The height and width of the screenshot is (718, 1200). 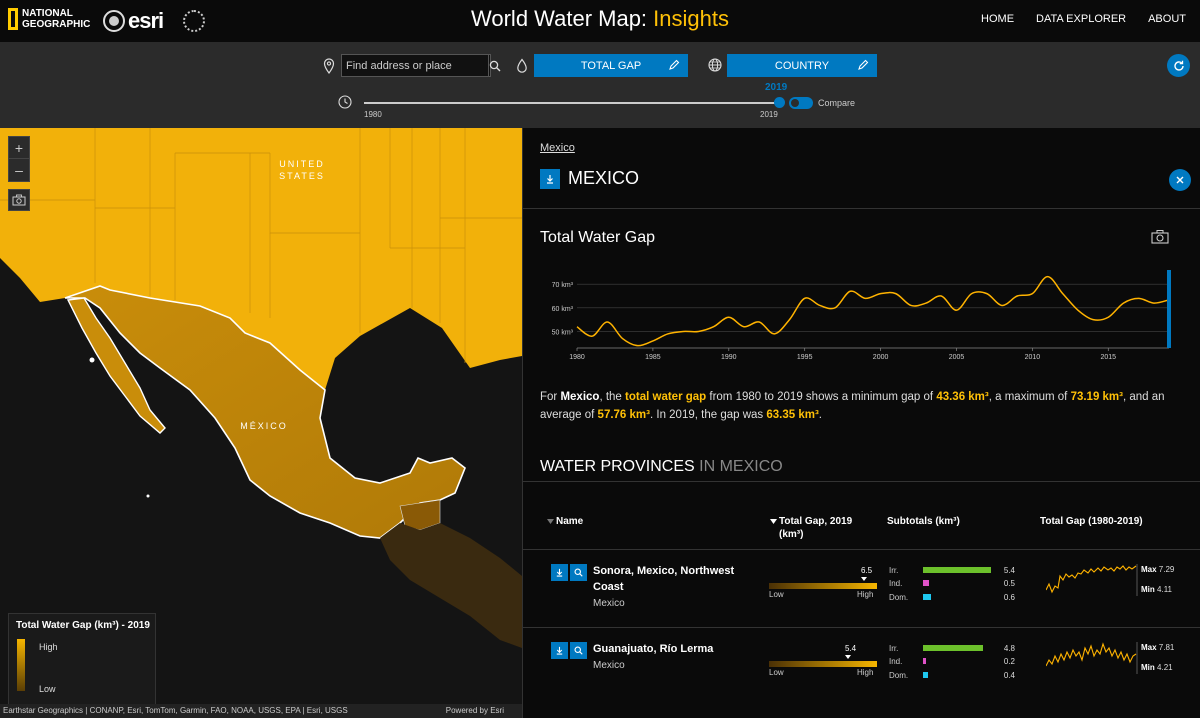 I want to click on map-label-us-line2: STATES, so click(x=302, y=176).